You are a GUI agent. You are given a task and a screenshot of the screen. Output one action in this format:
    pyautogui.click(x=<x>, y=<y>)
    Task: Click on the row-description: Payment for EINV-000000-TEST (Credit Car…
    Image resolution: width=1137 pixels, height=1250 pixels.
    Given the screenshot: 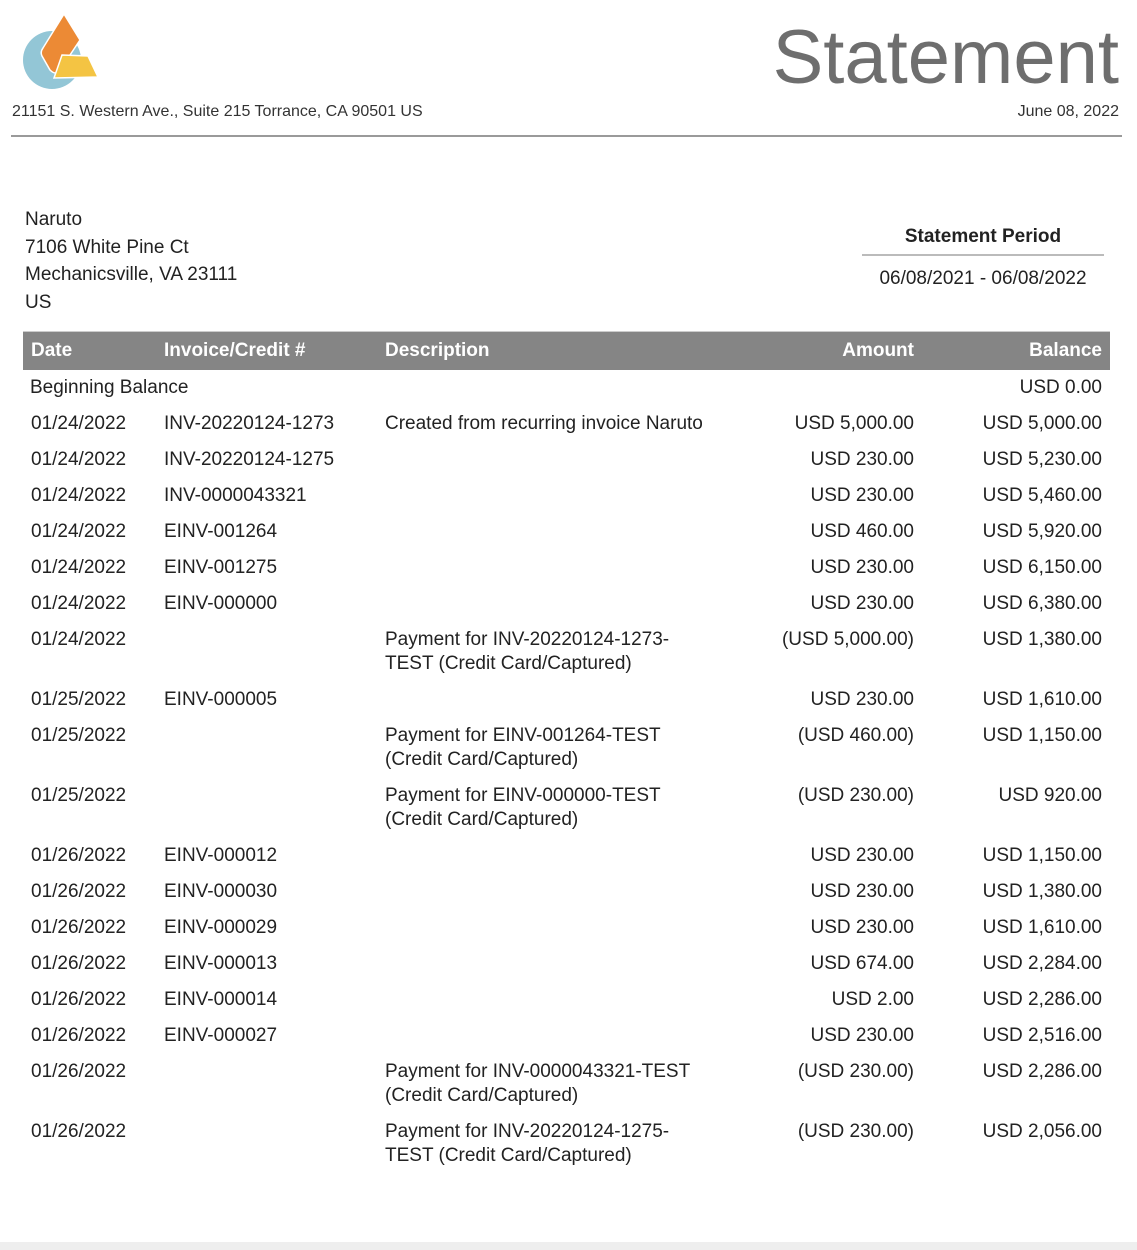 What is the action you would take?
    pyautogui.click(x=523, y=807)
    